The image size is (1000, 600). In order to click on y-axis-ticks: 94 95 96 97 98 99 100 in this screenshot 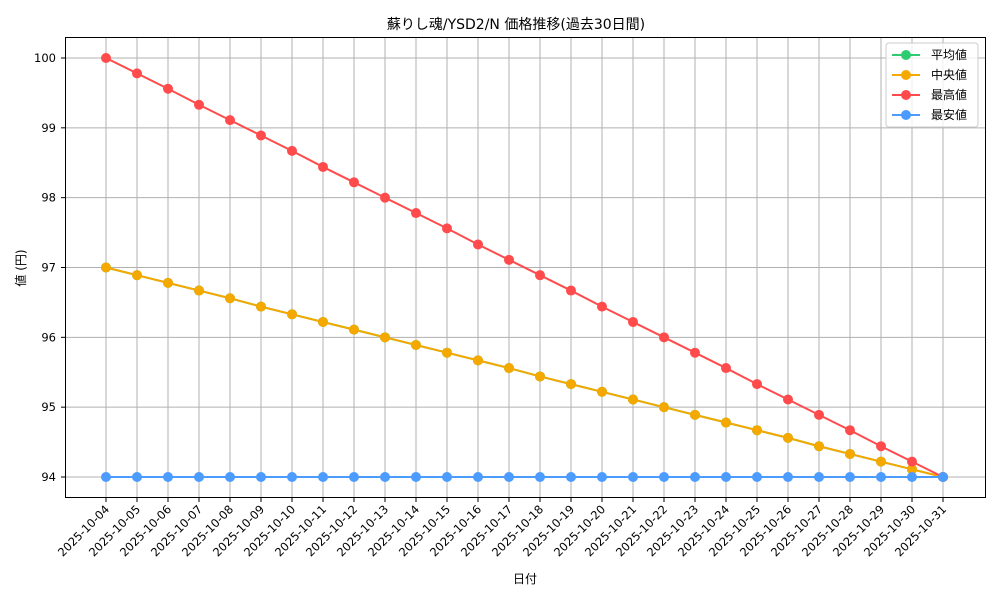, I will do `click(49, 267)`.